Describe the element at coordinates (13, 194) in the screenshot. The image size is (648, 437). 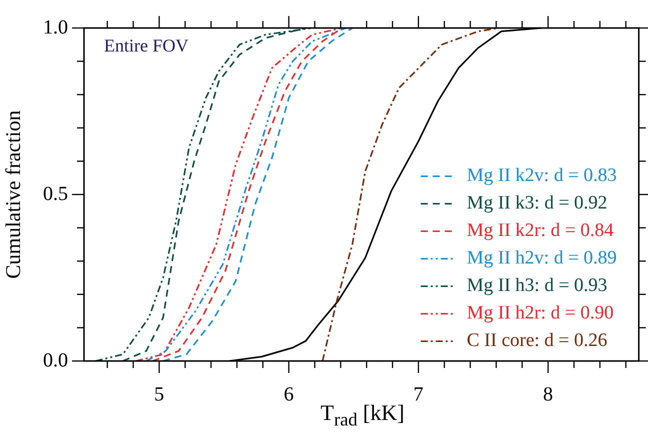
I see `y-axis-title: Cumulative fraction` at that location.